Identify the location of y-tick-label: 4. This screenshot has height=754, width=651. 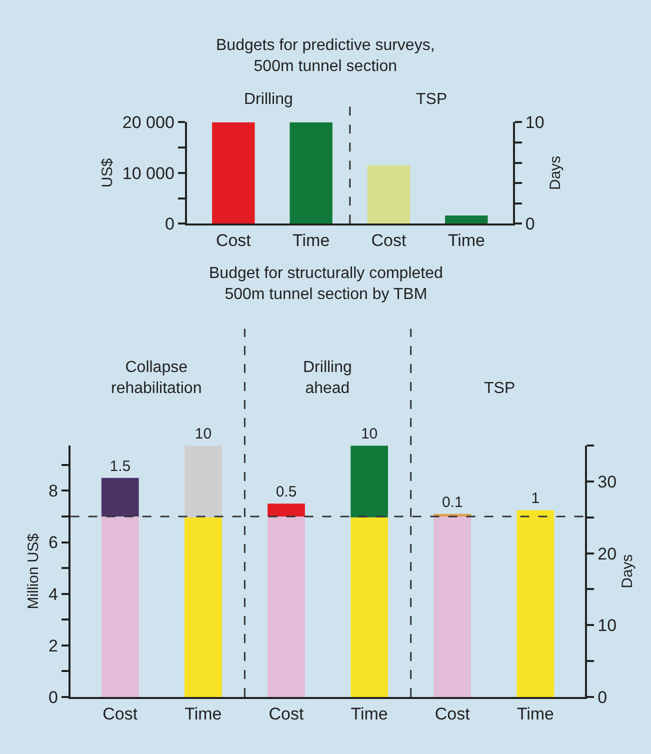
(53, 594).